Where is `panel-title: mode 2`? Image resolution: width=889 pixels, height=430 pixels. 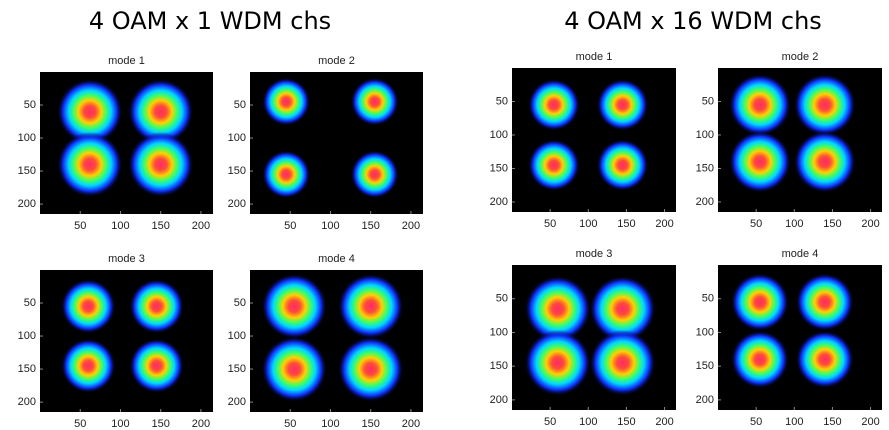
panel-title: mode 2 is located at coordinates (800, 57).